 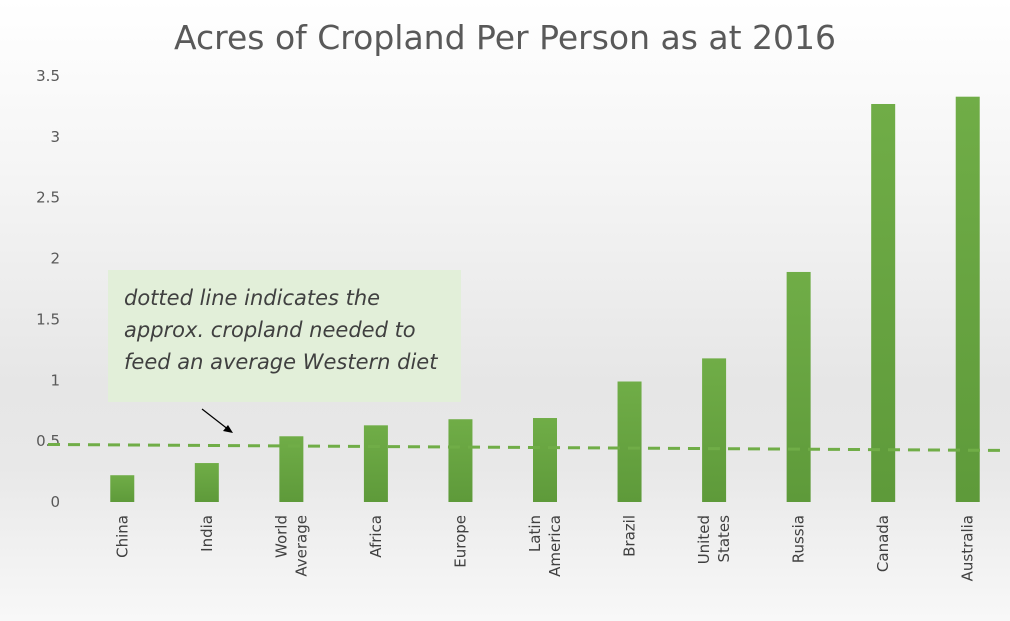 What do you see at coordinates (799, 539) in the screenshot?
I see `x-category-label: Russia` at bounding box center [799, 539].